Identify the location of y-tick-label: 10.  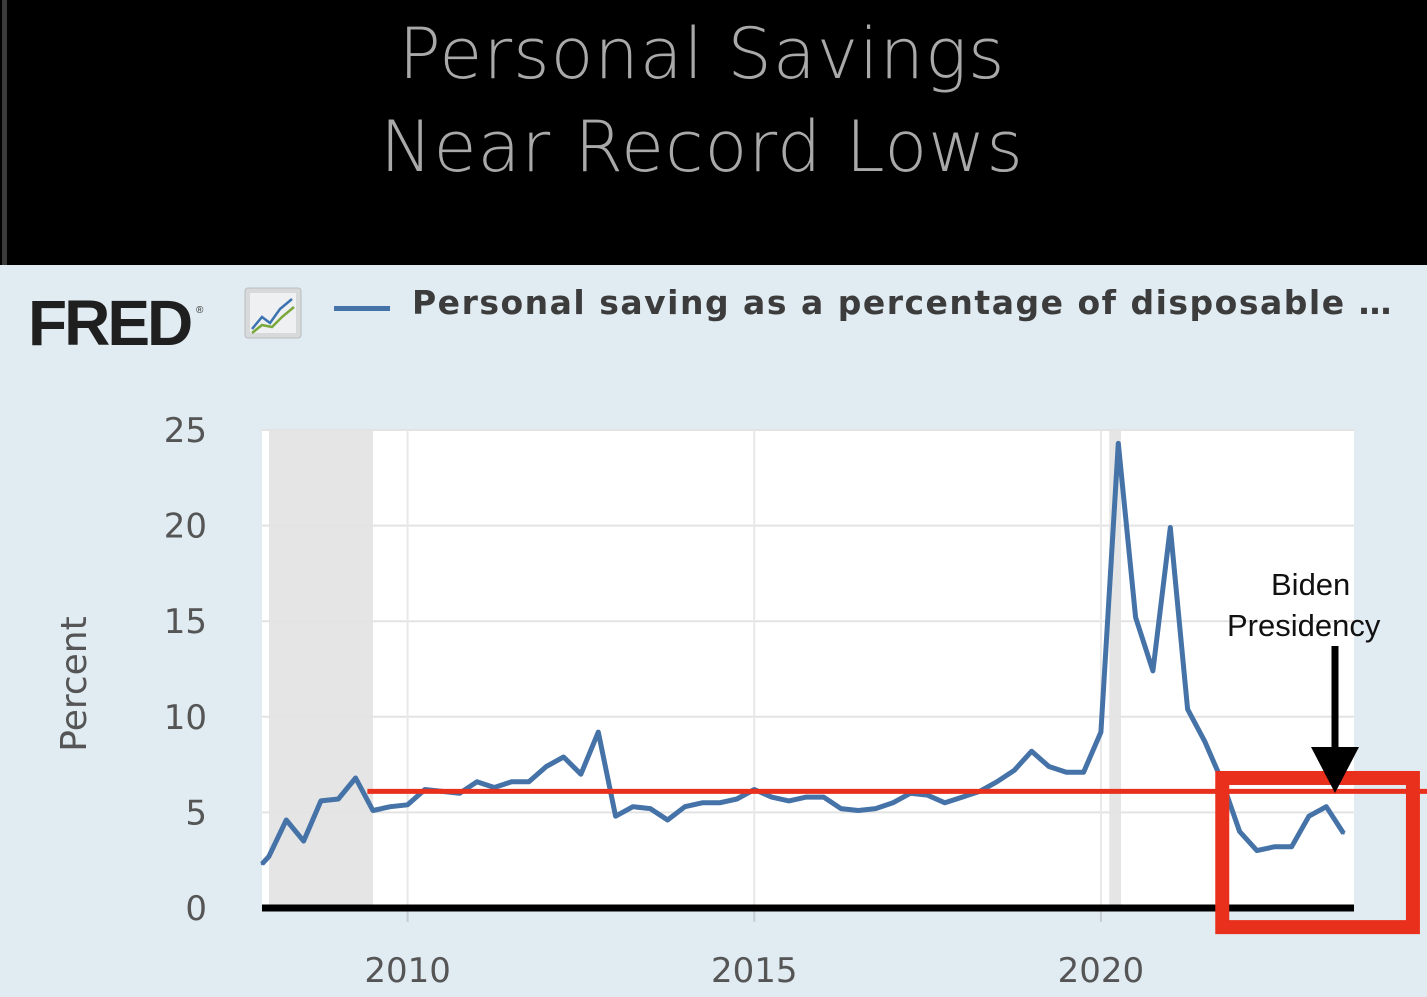
(185, 718).